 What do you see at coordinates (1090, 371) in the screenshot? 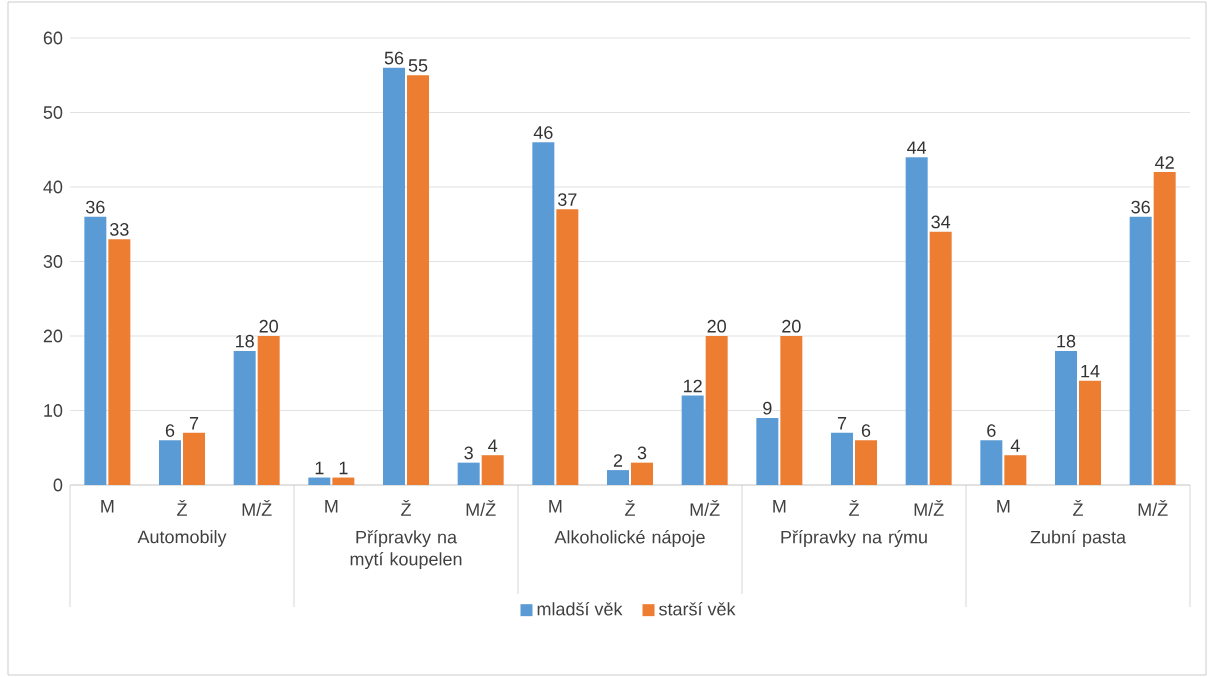
I see `data-label: 14` at bounding box center [1090, 371].